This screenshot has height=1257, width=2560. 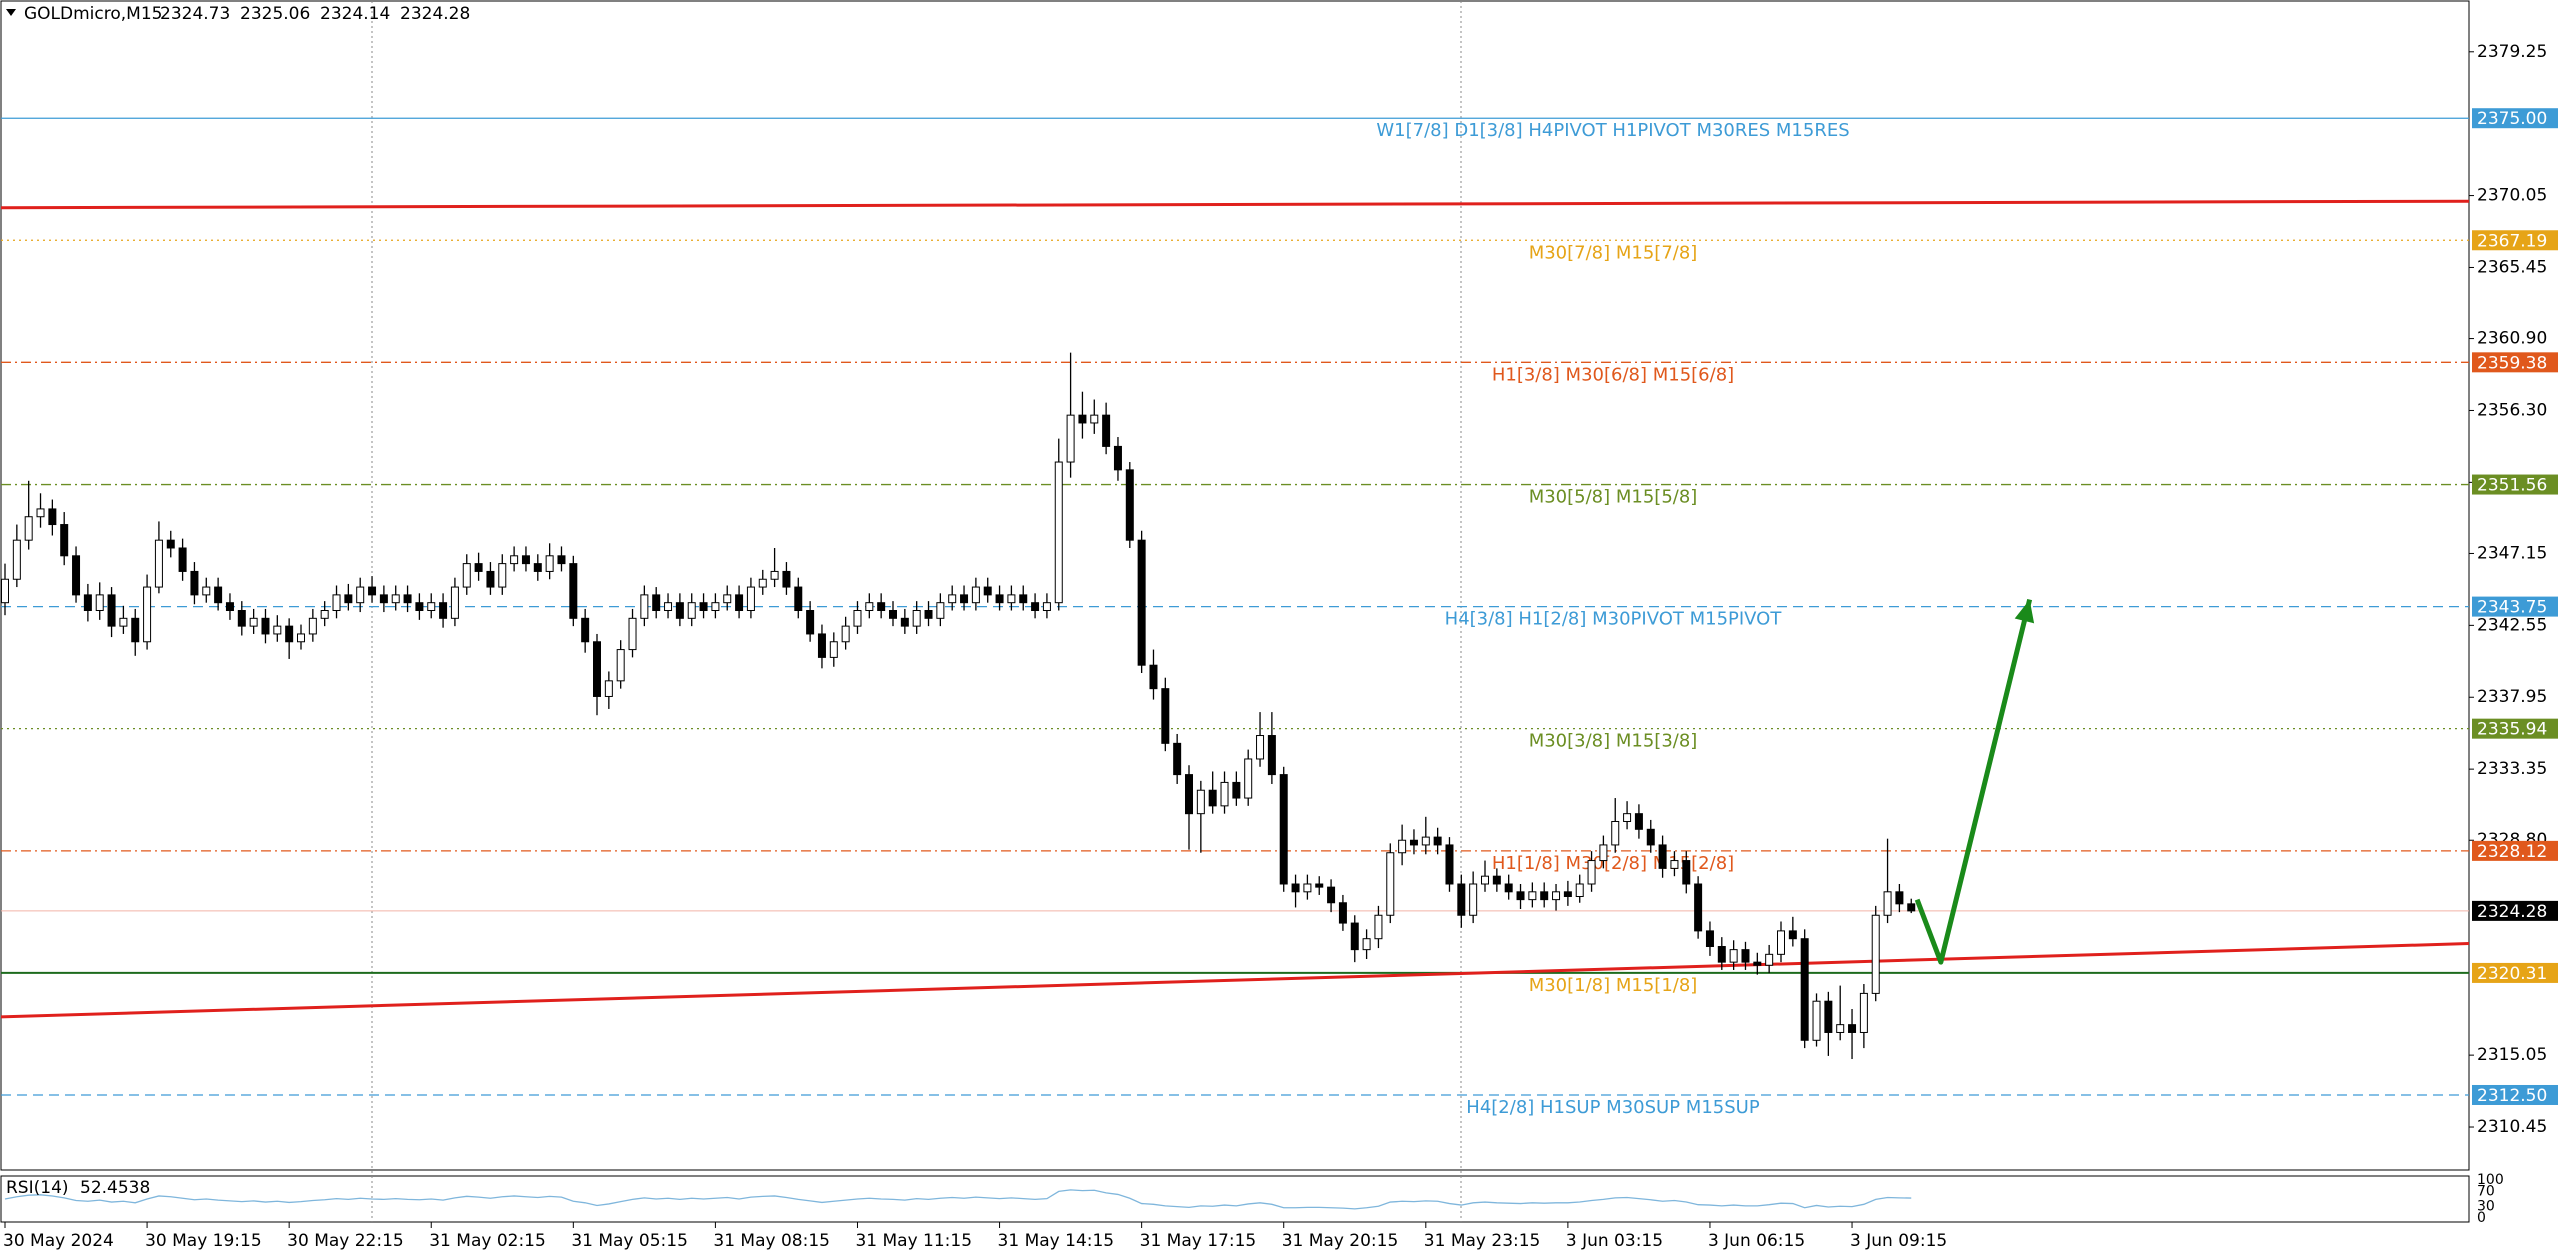 I want to click on x-tick-label: 31 May 23:15, so click(x=1482, y=1241).